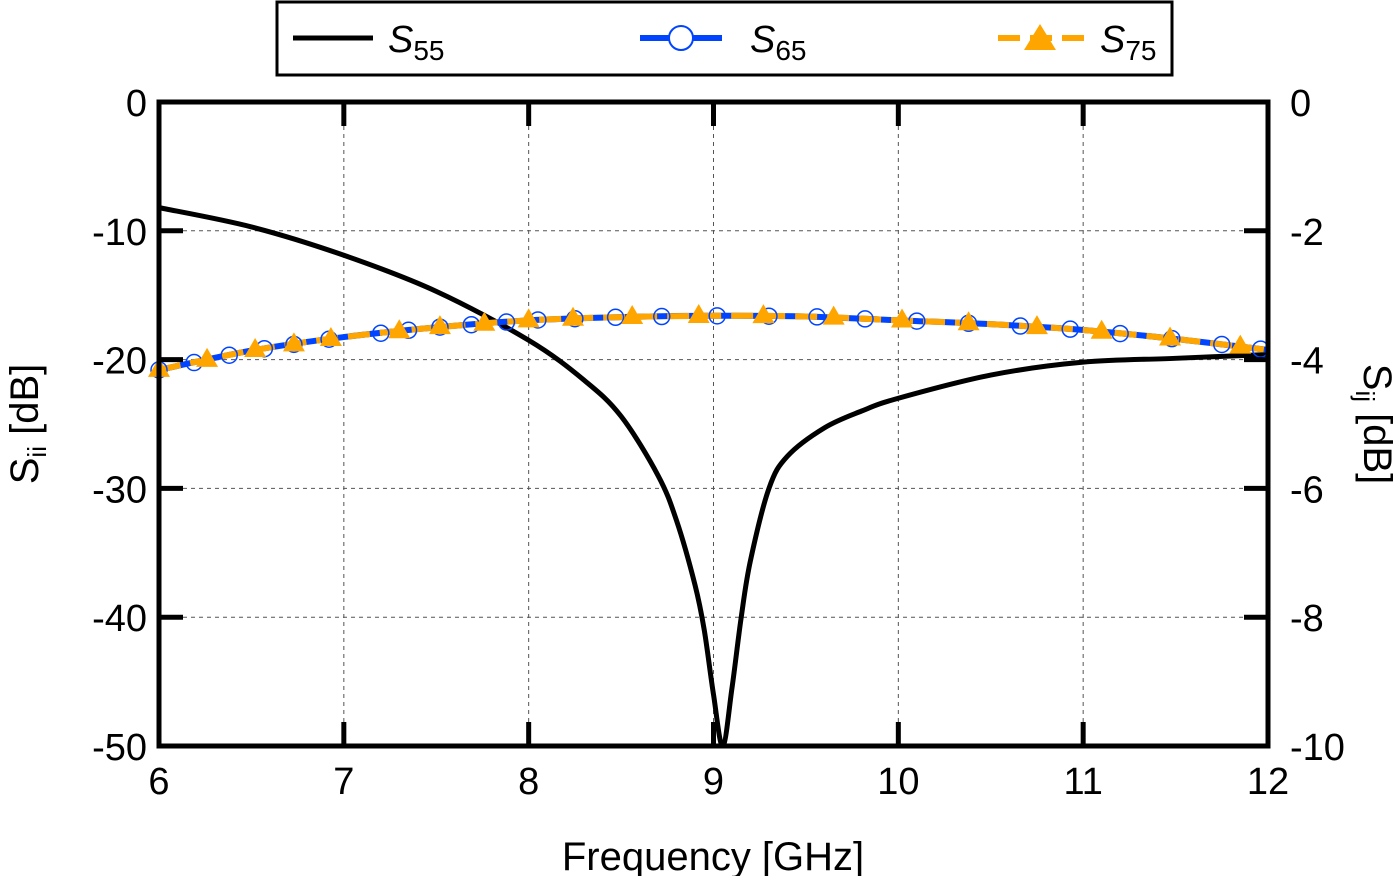  What do you see at coordinates (119, 748) in the screenshot?
I see `y-tick-label-left: -50` at bounding box center [119, 748].